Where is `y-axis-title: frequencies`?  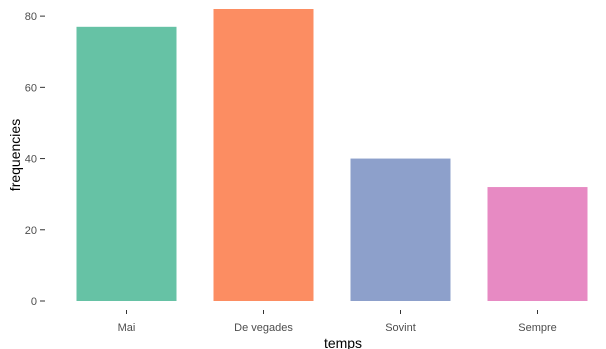
y-axis-title: frequencies is located at coordinates (15, 155).